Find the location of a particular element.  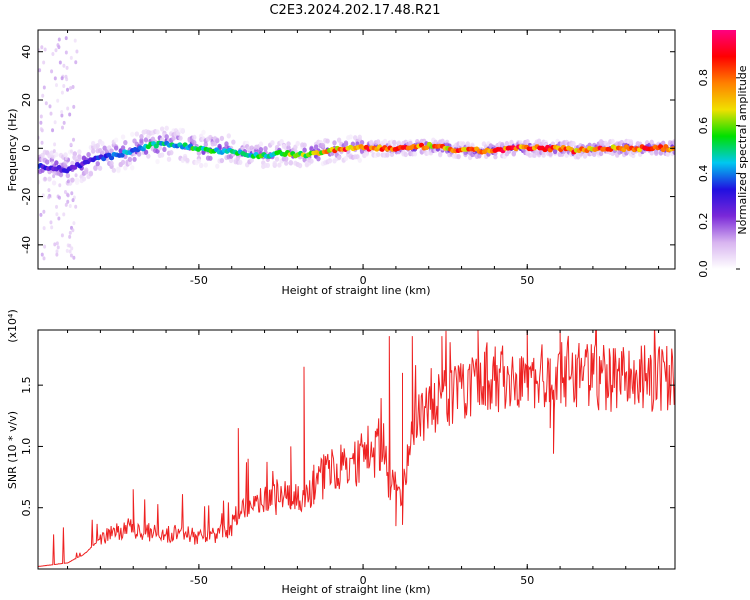

colorbar-tick-label: 0.8 is located at coordinates (703, 78).